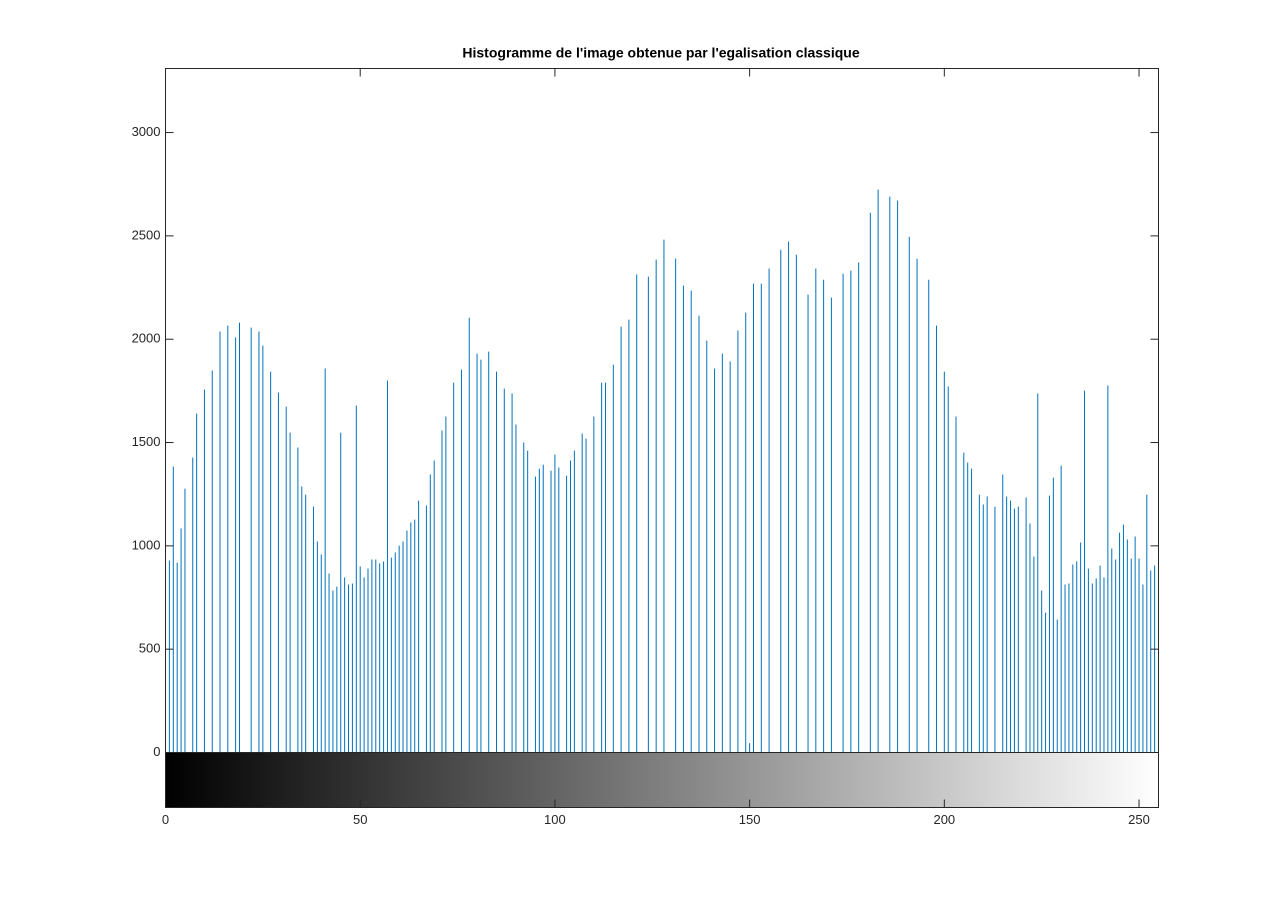 The image size is (1280, 908). What do you see at coordinates (146, 544) in the screenshot?
I see `y-tick-label: 1000` at bounding box center [146, 544].